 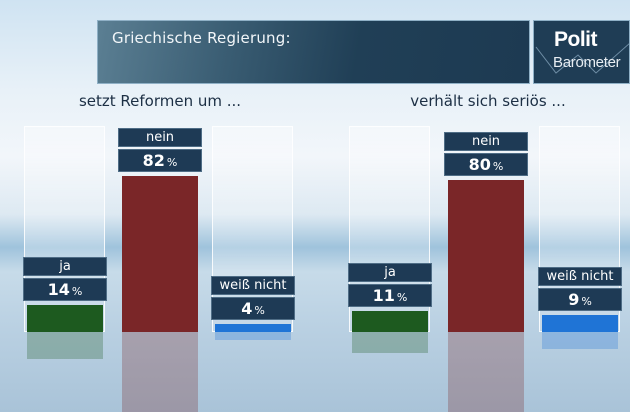 What do you see at coordinates (576, 39) in the screenshot?
I see `logo-text-polit: Polit` at bounding box center [576, 39].